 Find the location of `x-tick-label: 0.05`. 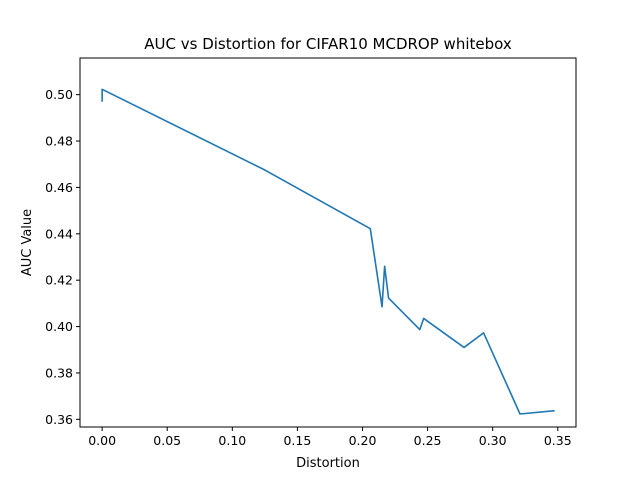

x-tick-label: 0.05 is located at coordinates (167, 440).